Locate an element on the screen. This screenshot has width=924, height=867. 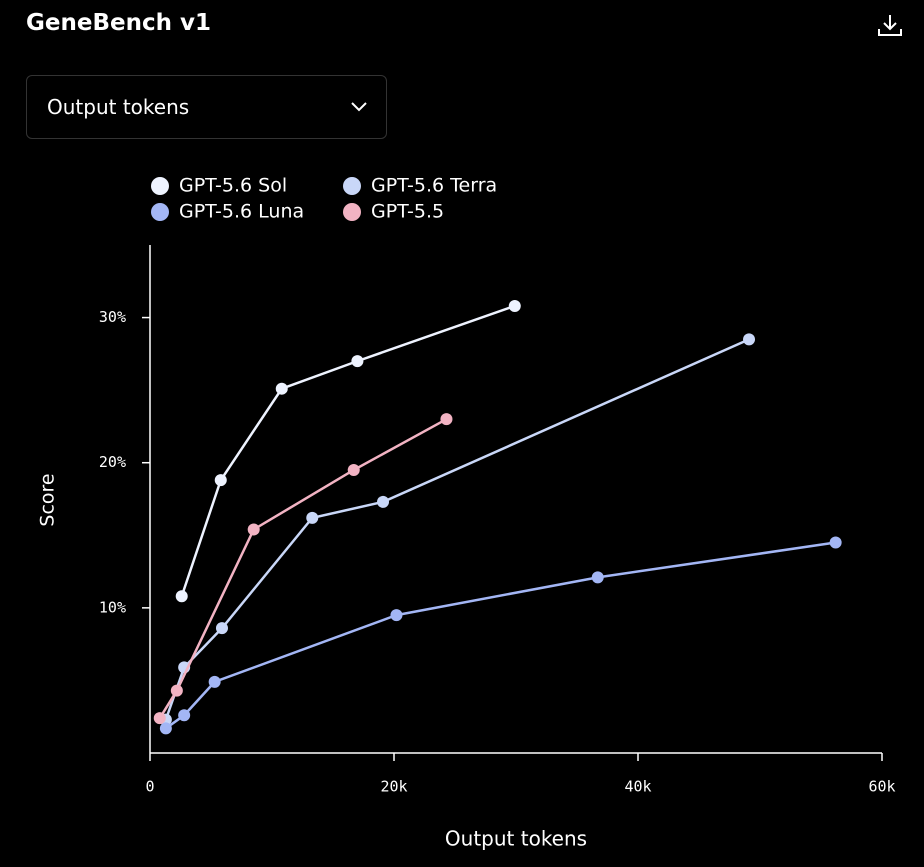
download-button is located at coordinates (890, 26).